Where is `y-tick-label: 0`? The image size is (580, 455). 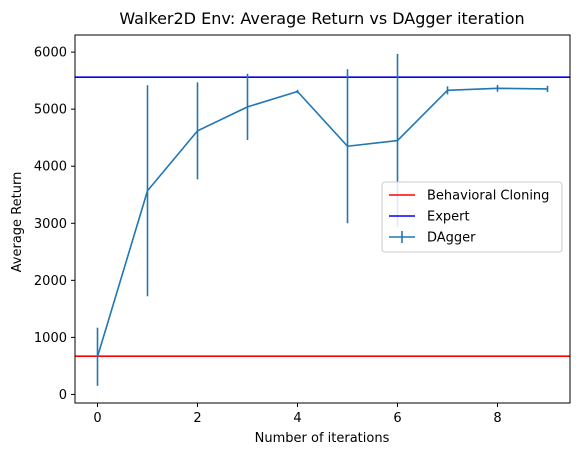 y-tick-label: 0 is located at coordinates (63, 395).